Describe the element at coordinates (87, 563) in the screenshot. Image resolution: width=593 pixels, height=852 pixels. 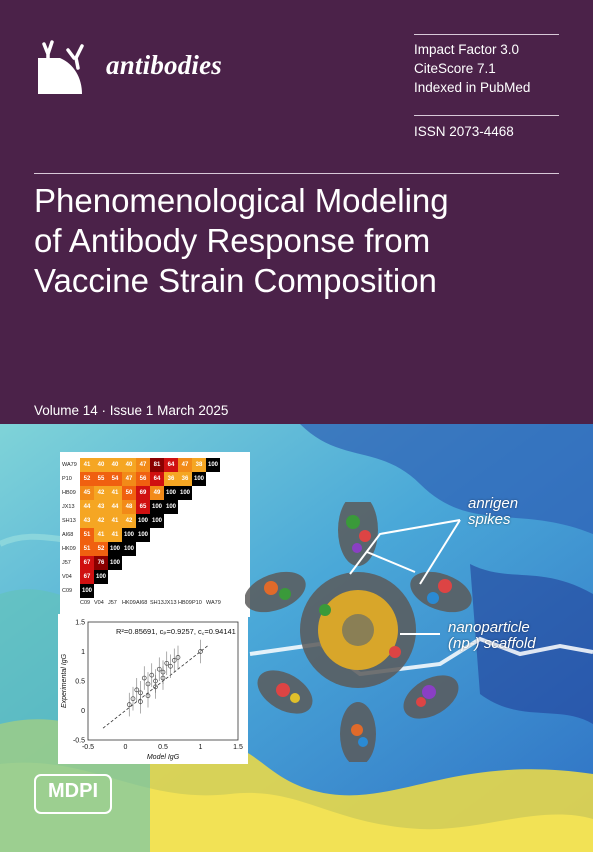
I see `heatmap-cell: 67` at that location.